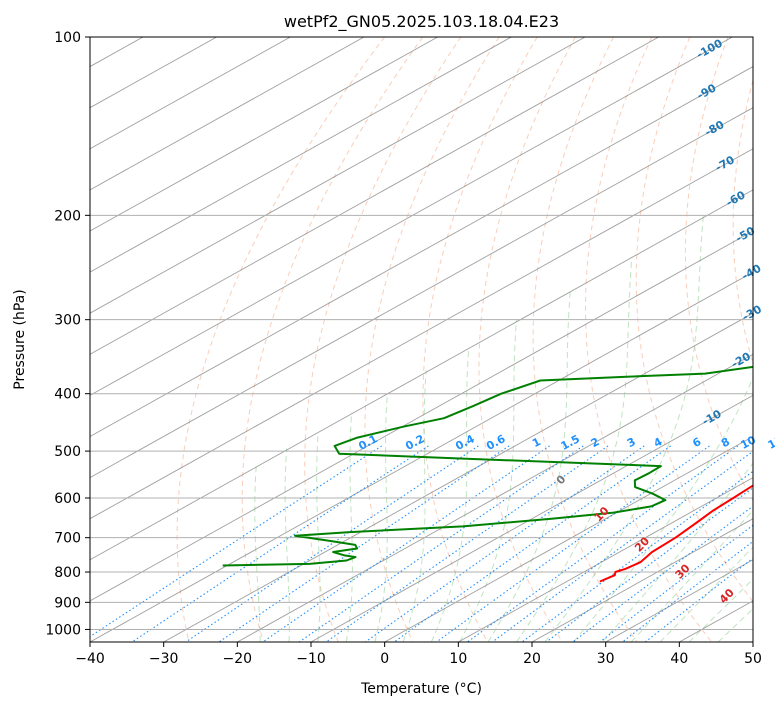  What do you see at coordinates (67, 603) in the screenshot?
I see `y-tick-label: 900` at bounding box center [67, 603].